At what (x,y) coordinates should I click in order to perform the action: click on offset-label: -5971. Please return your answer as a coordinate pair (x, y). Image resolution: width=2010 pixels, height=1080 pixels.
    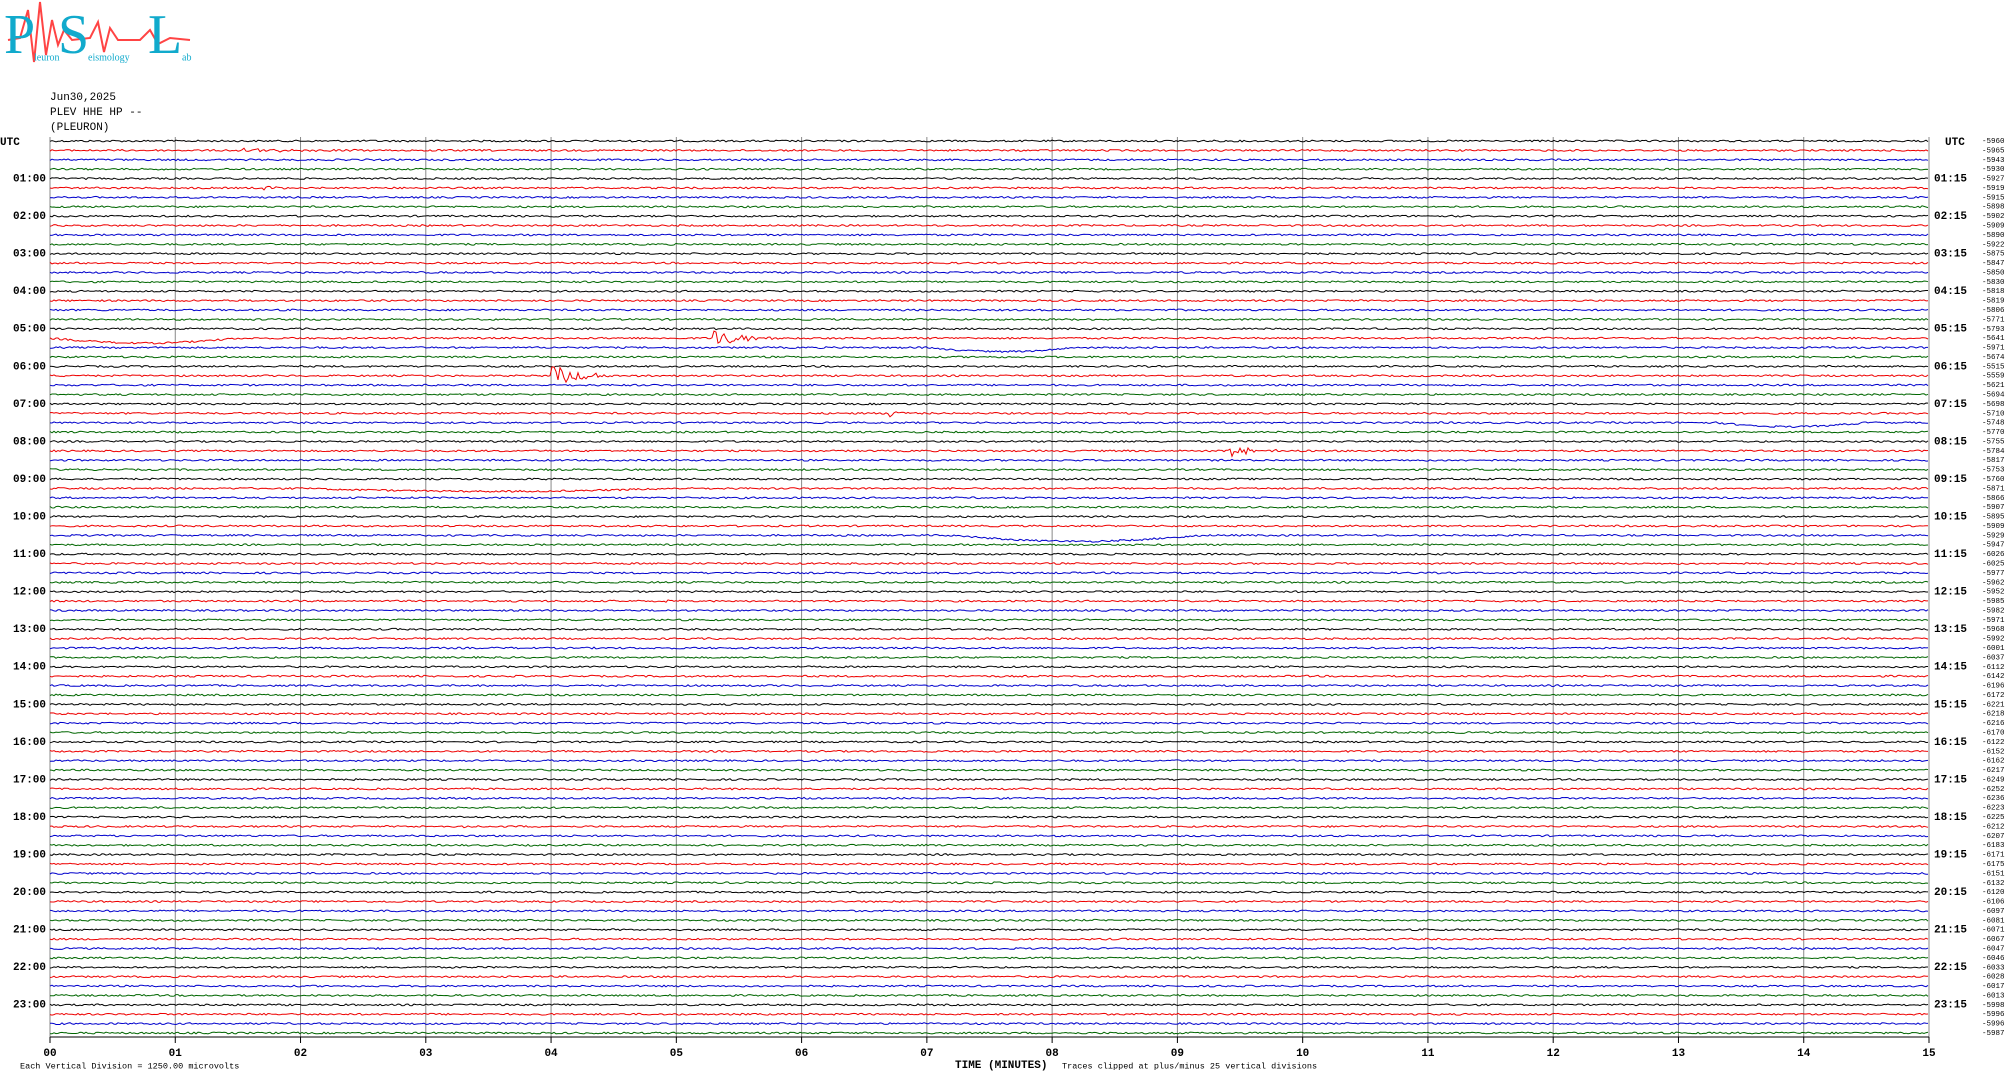
    Looking at the image, I should click on (1993, 349).